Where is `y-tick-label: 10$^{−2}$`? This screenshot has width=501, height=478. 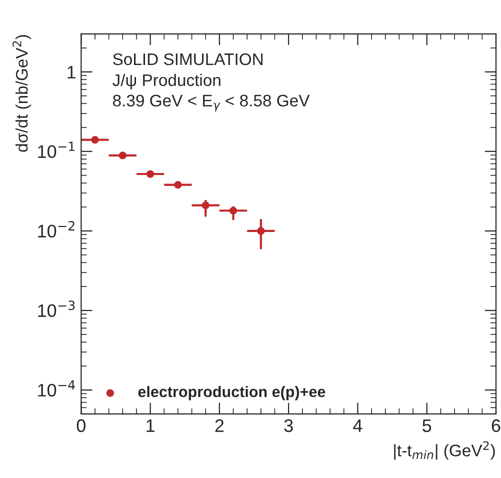
y-tick-label: 10$^{−2}$ is located at coordinates (56, 229).